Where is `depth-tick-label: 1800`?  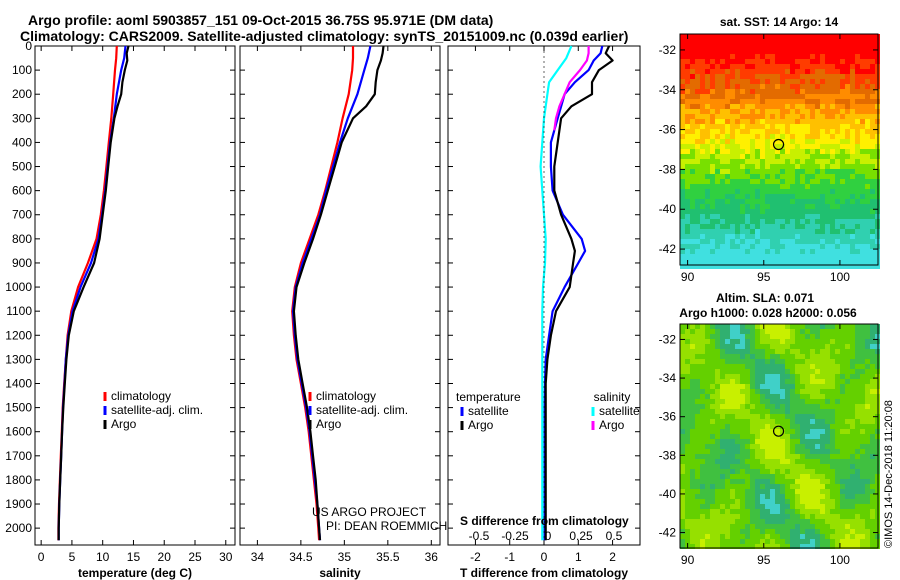 depth-tick-label: 1800 is located at coordinates (18, 480).